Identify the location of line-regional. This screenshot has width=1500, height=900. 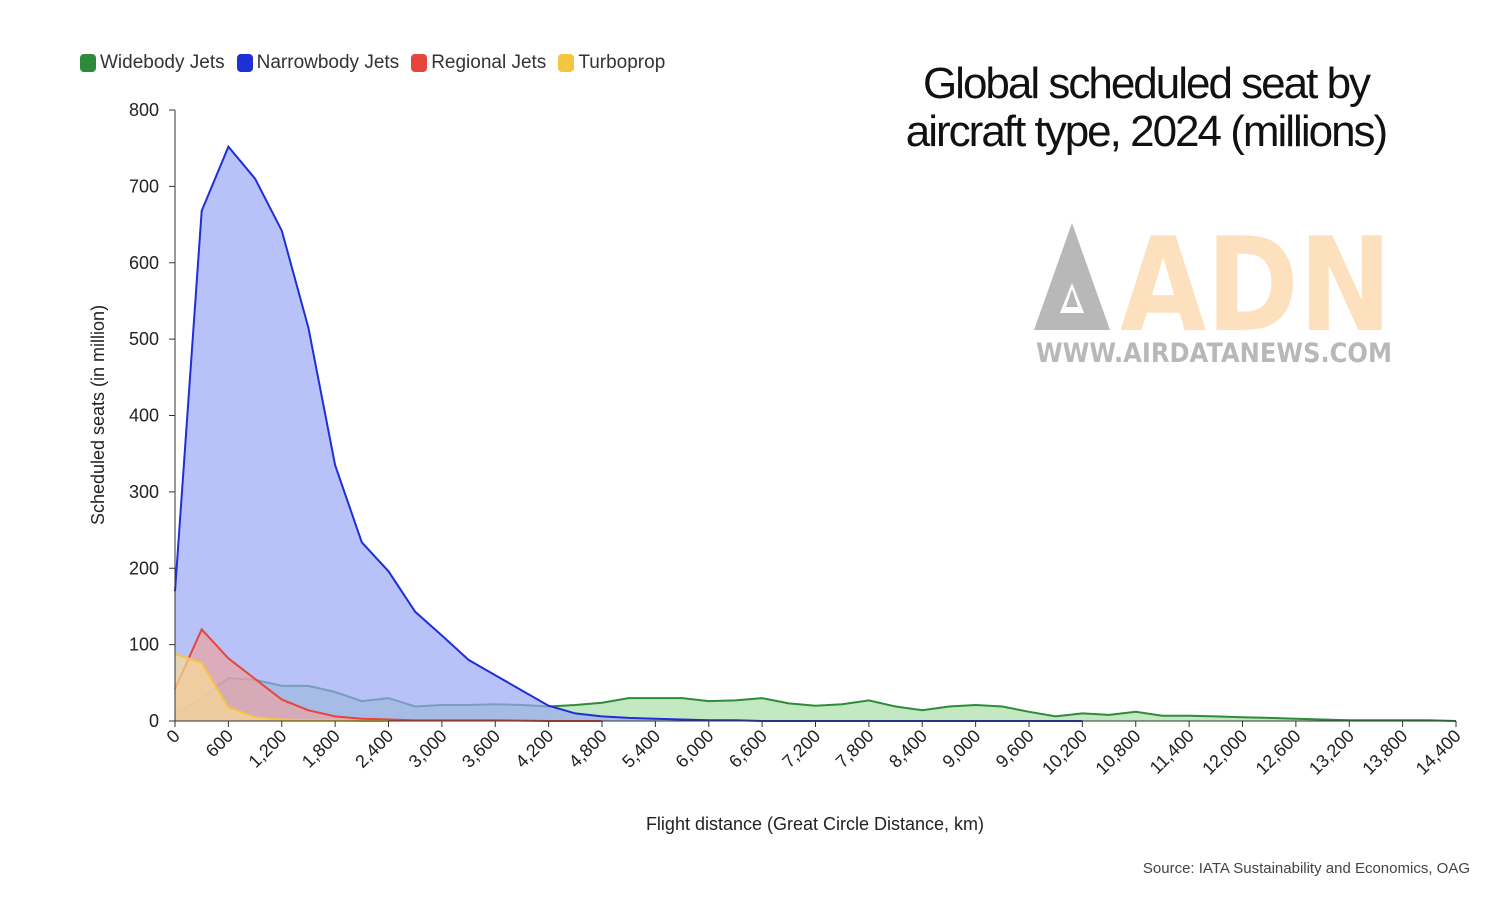
(388, 674).